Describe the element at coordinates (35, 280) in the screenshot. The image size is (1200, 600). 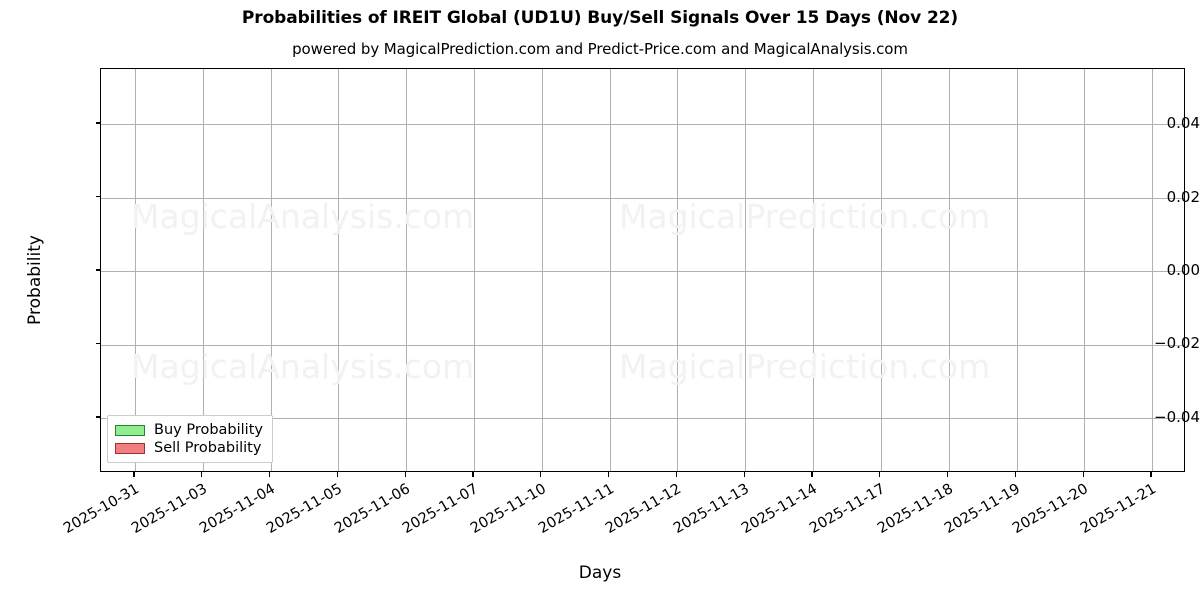
I see `y-axis-label: Probability` at that location.